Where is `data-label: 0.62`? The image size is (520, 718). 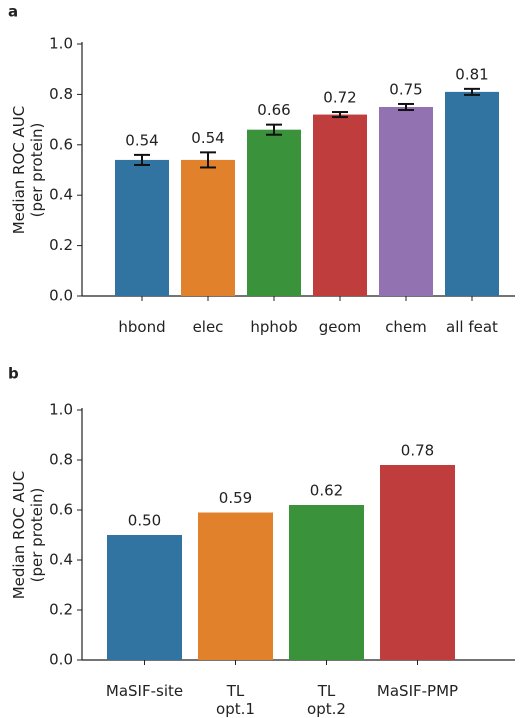 data-label: 0.62 is located at coordinates (326, 491).